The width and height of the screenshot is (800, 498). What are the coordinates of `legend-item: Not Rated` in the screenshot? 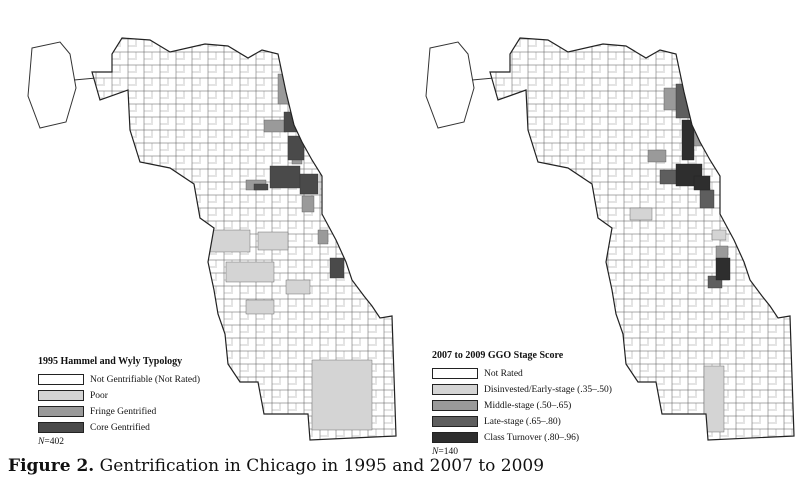 It's located at (522, 373).